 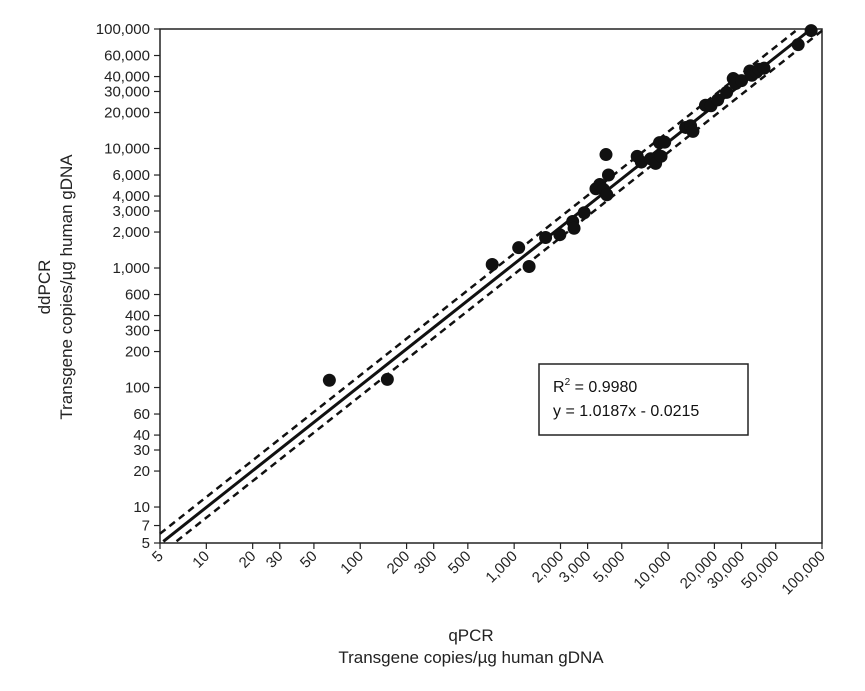 I want to click on y-tick-label: 200, so click(x=137, y=352).